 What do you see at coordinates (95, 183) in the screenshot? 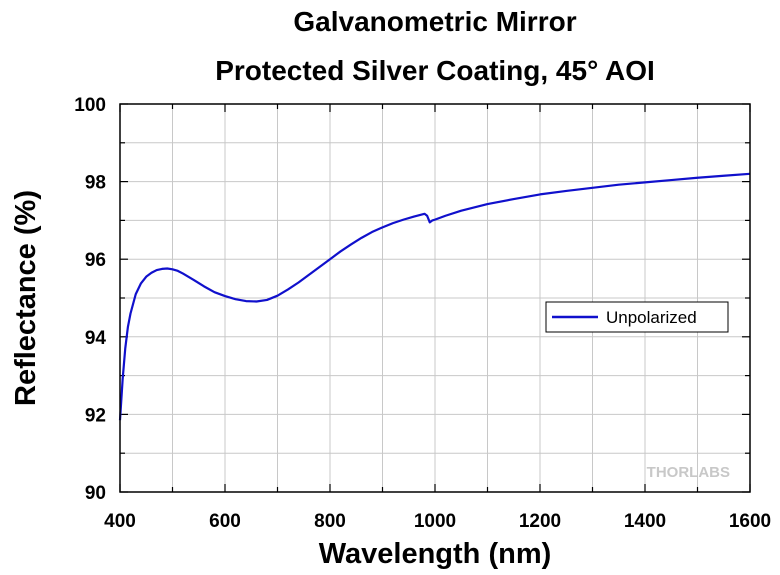
I see `y-tick-label: 98` at bounding box center [95, 183].